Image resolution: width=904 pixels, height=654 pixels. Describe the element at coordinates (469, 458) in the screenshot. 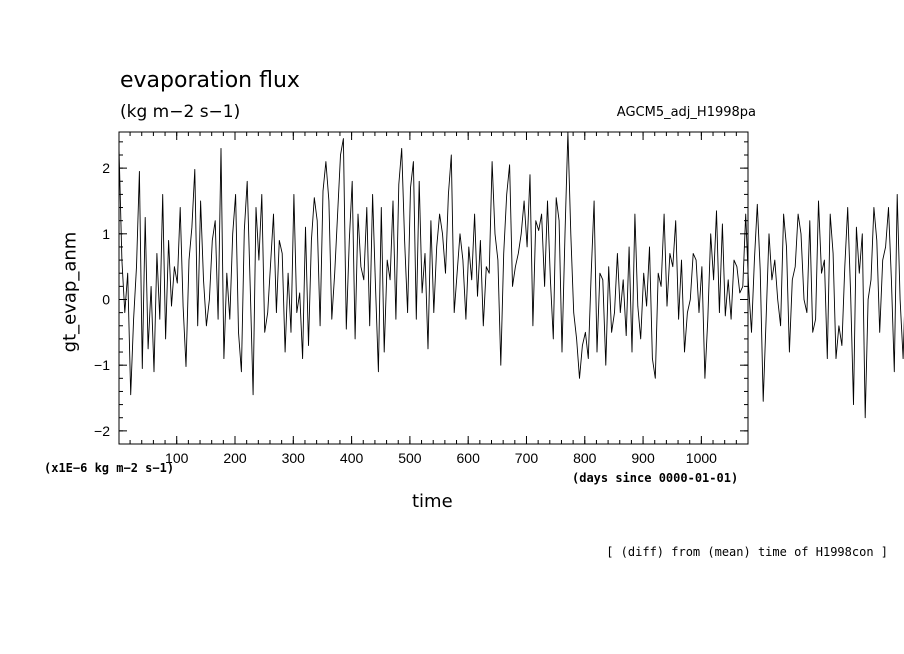

I see `x-tick-label: 600` at that location.